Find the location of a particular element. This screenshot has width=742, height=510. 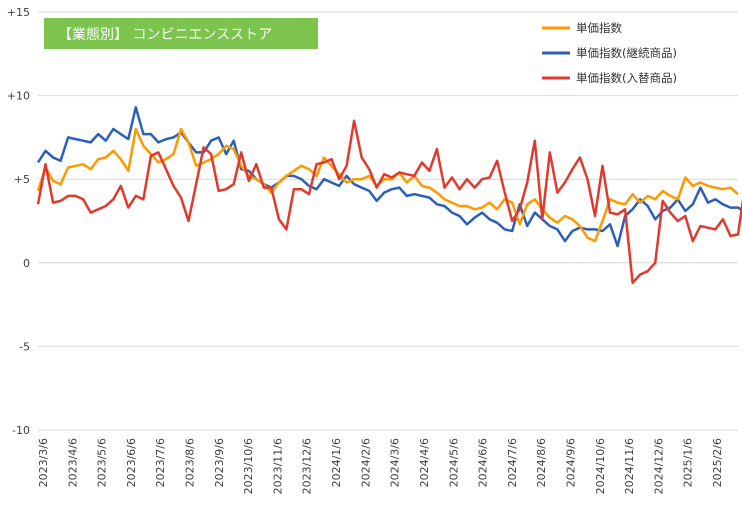

x-tick-label: 2024/4/6 is located at coordinates (424, 462).